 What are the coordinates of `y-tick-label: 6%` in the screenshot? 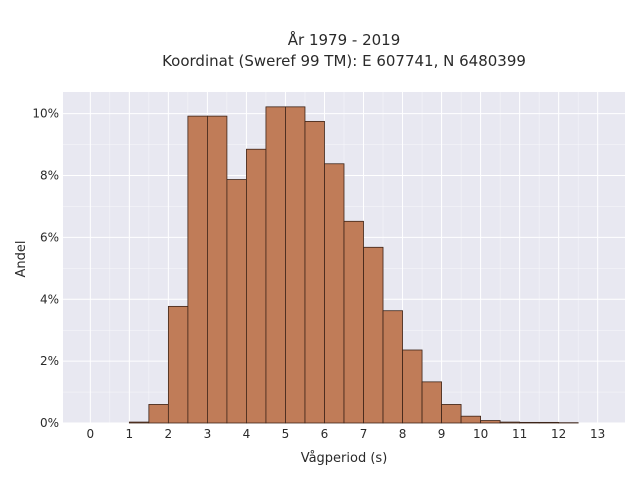 It's located at (49, 237).